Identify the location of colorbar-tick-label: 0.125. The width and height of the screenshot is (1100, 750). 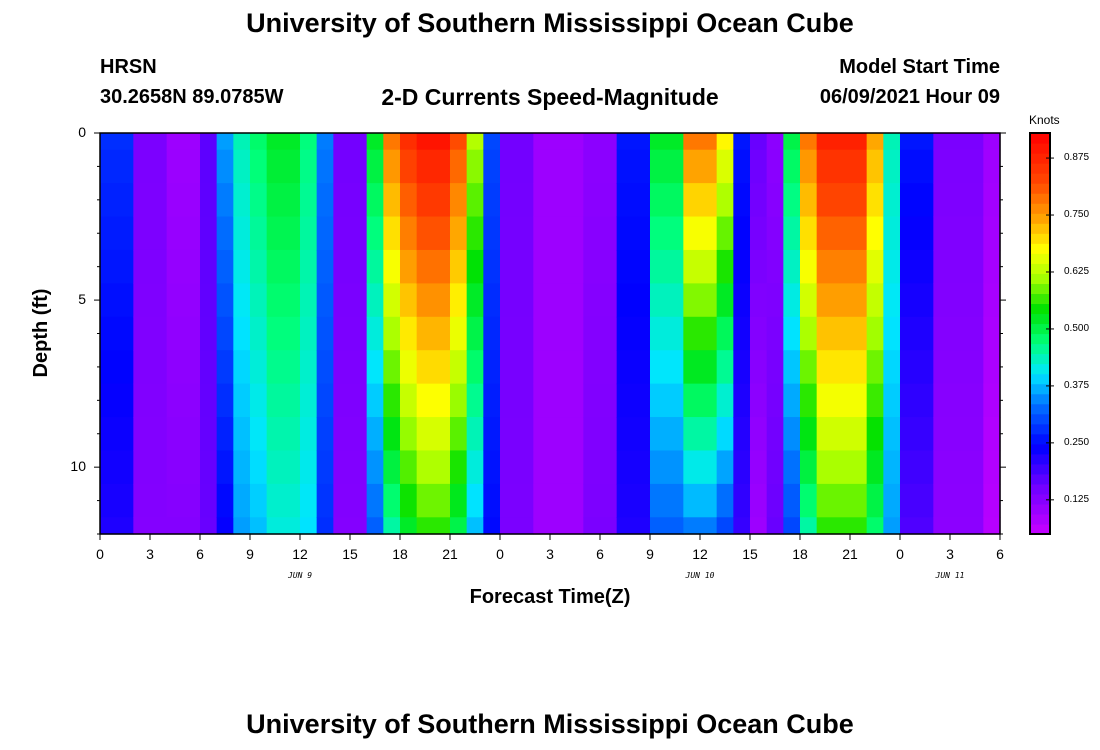
(1077, 499).